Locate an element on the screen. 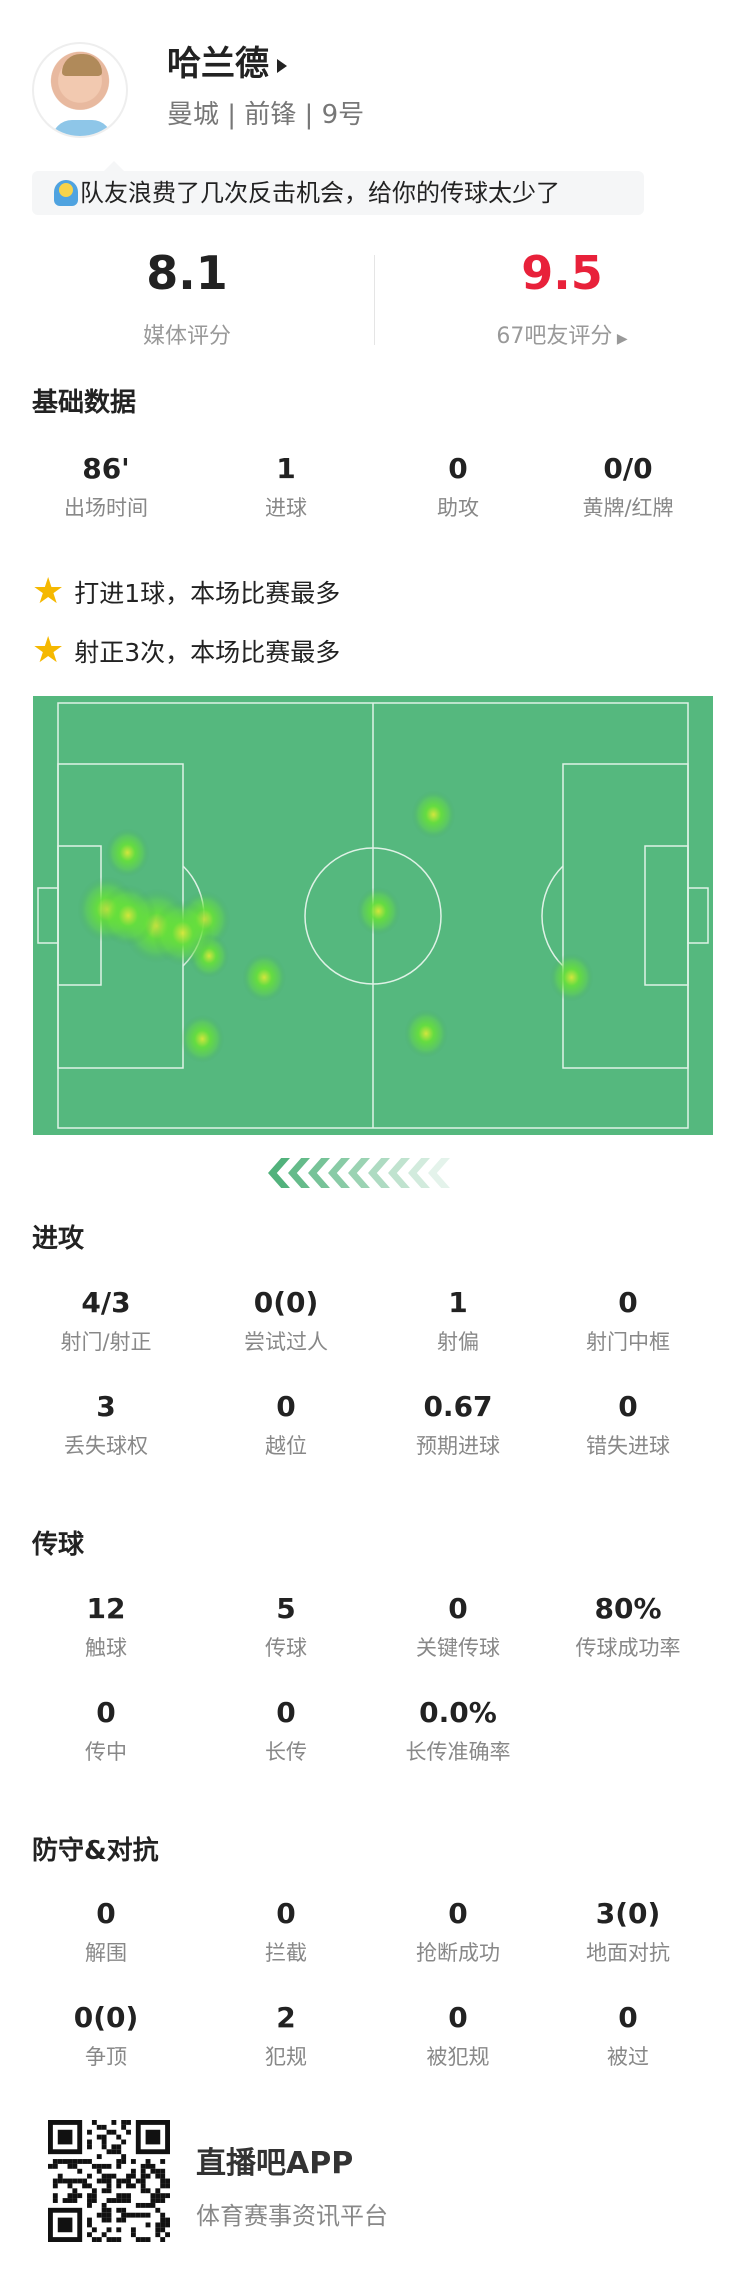  stat-label: 地面对抗 is located at coordinates (628, 1953).